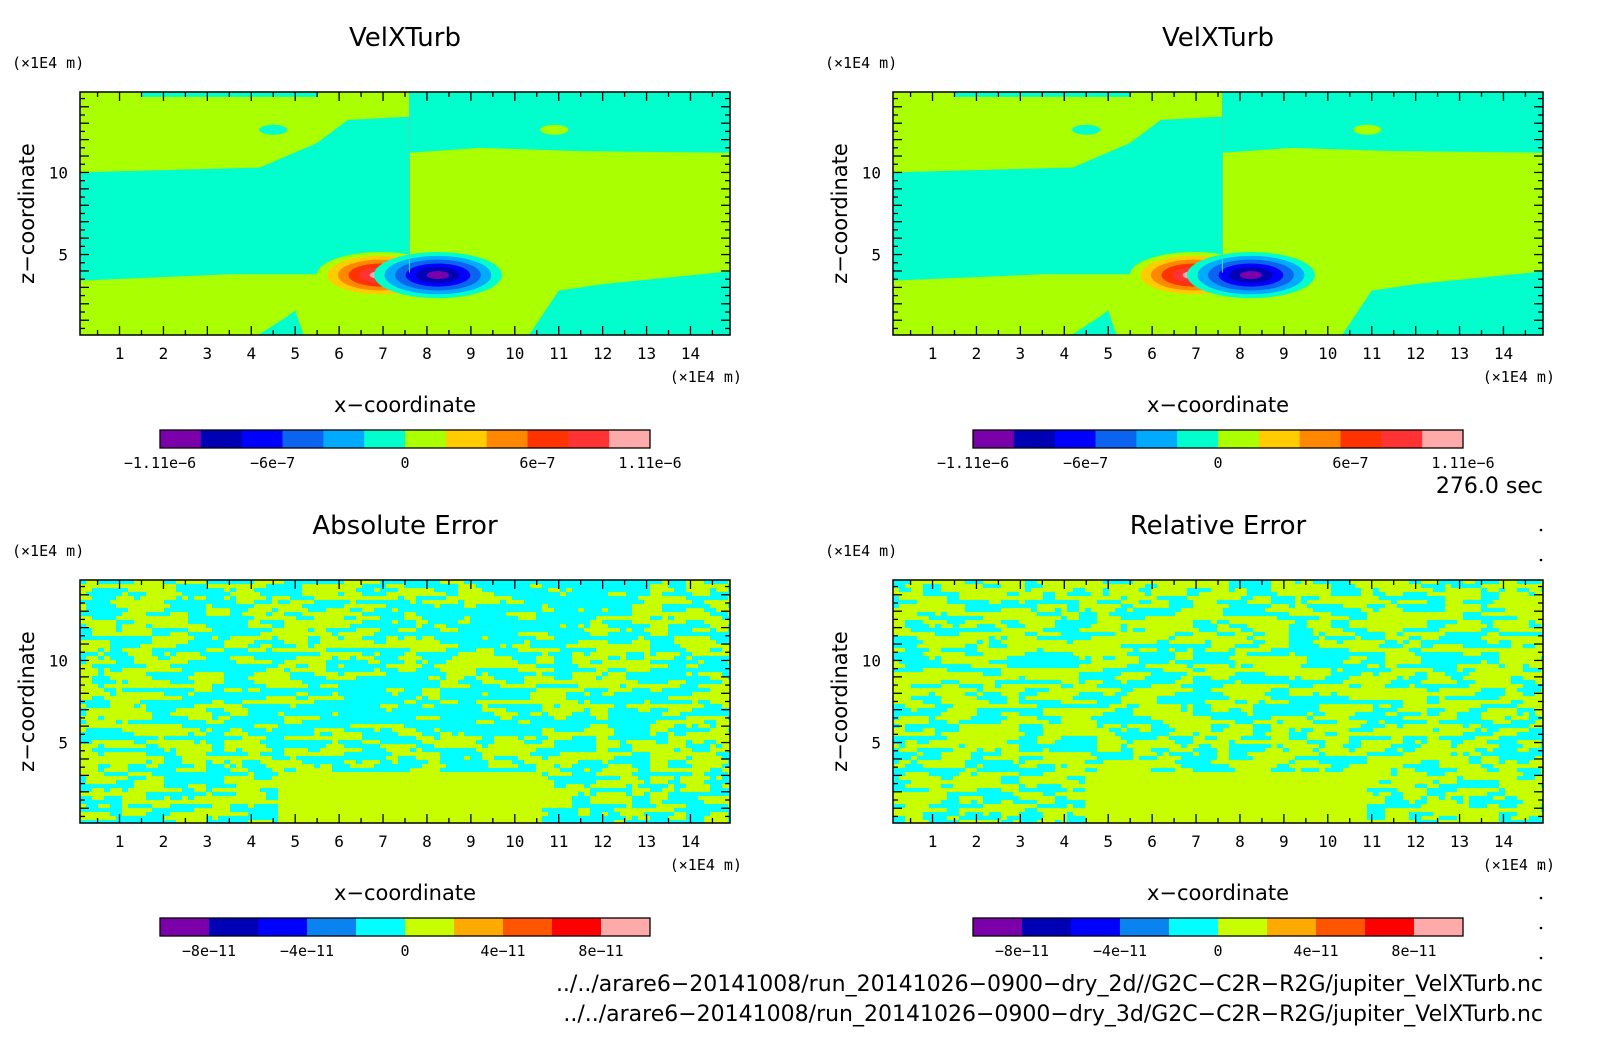 Image resolution: width=1604 pixels, height=1054 pixels. I want to click on x-tick-label: 1, so click(933, 353).